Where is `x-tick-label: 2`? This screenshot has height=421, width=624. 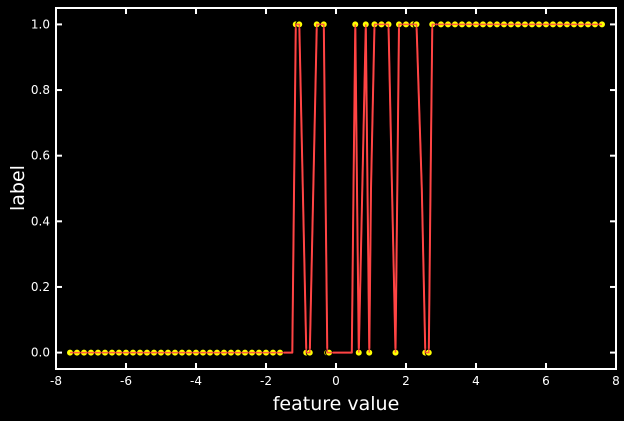 x-tick-label: 2 is located at coordinates (406, 381).